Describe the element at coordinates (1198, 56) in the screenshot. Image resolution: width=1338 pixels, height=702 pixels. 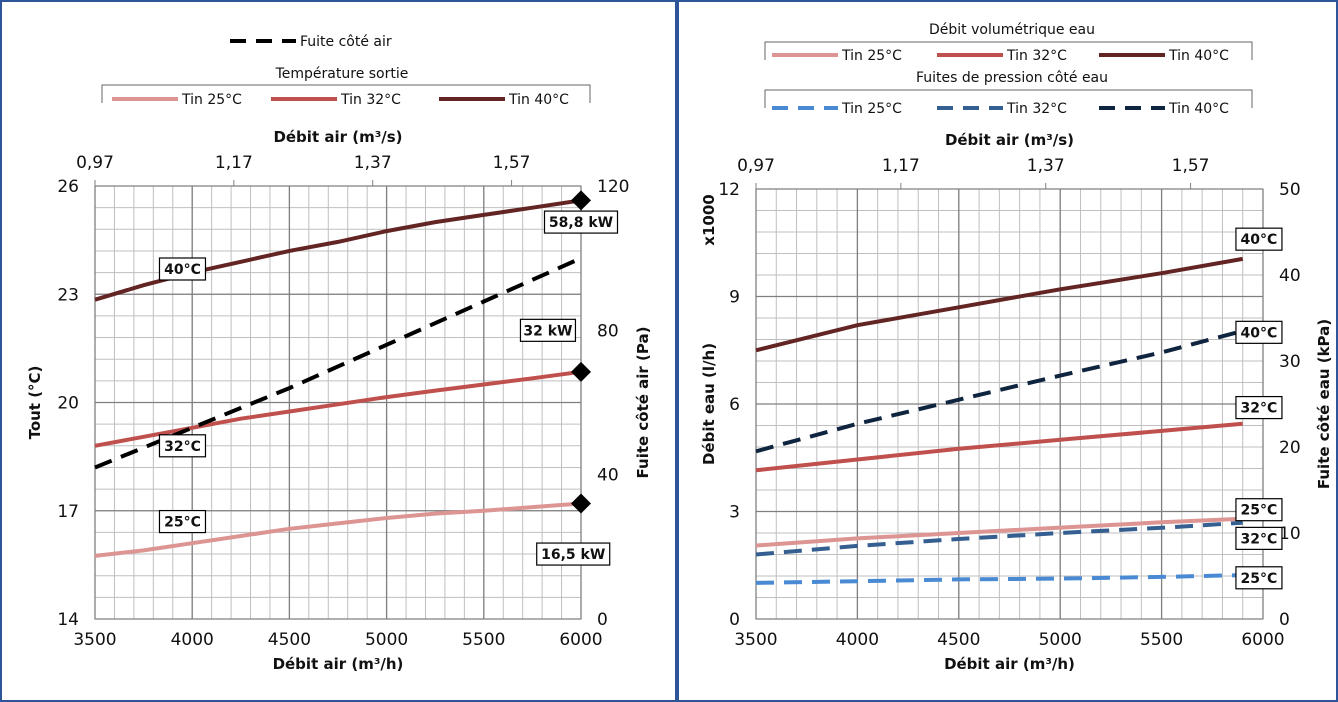
I see `legend-flow-tin40: Tin 40°C` at that location.